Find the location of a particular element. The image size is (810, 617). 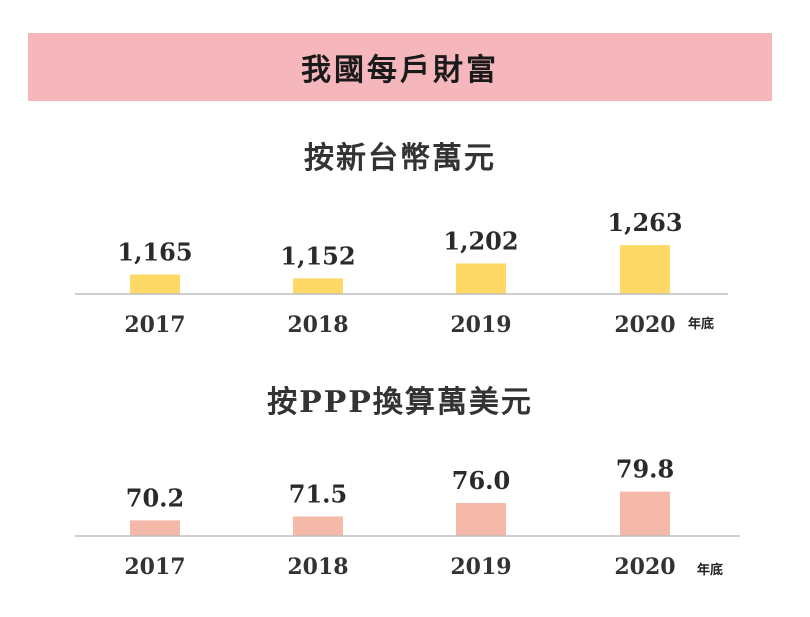

data-label-2020: 1,263 is located at coordinates (644, 222).